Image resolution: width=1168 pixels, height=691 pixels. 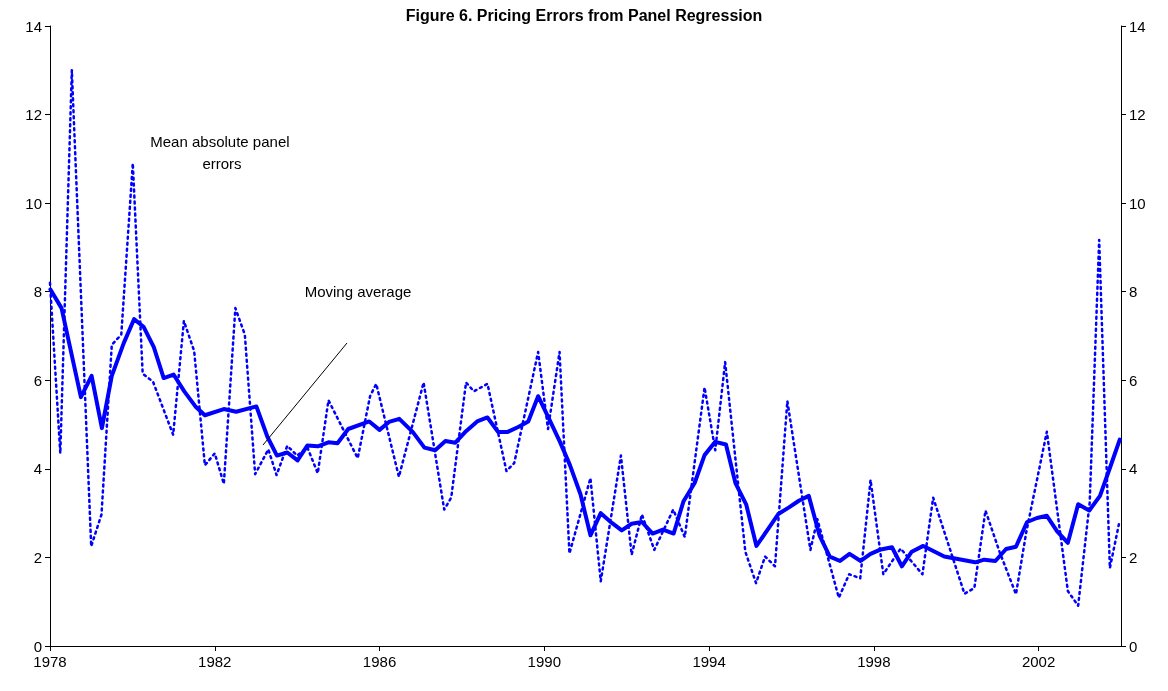 I want to click on y-tick-label: 0, so click(x=37, y=646).